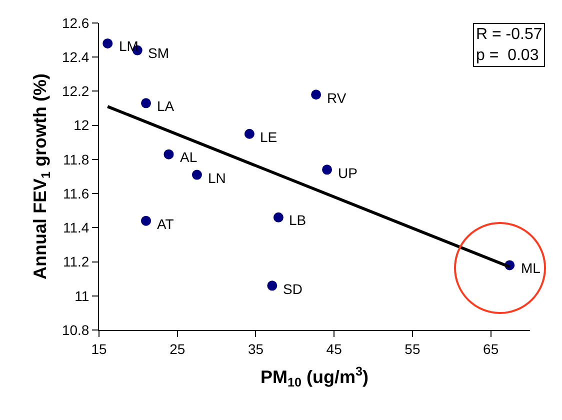  What do you see at coordinates (76, 262) in the screenshot?
I see `y-tick-label: 11.2` at bounding box center [76, 262].